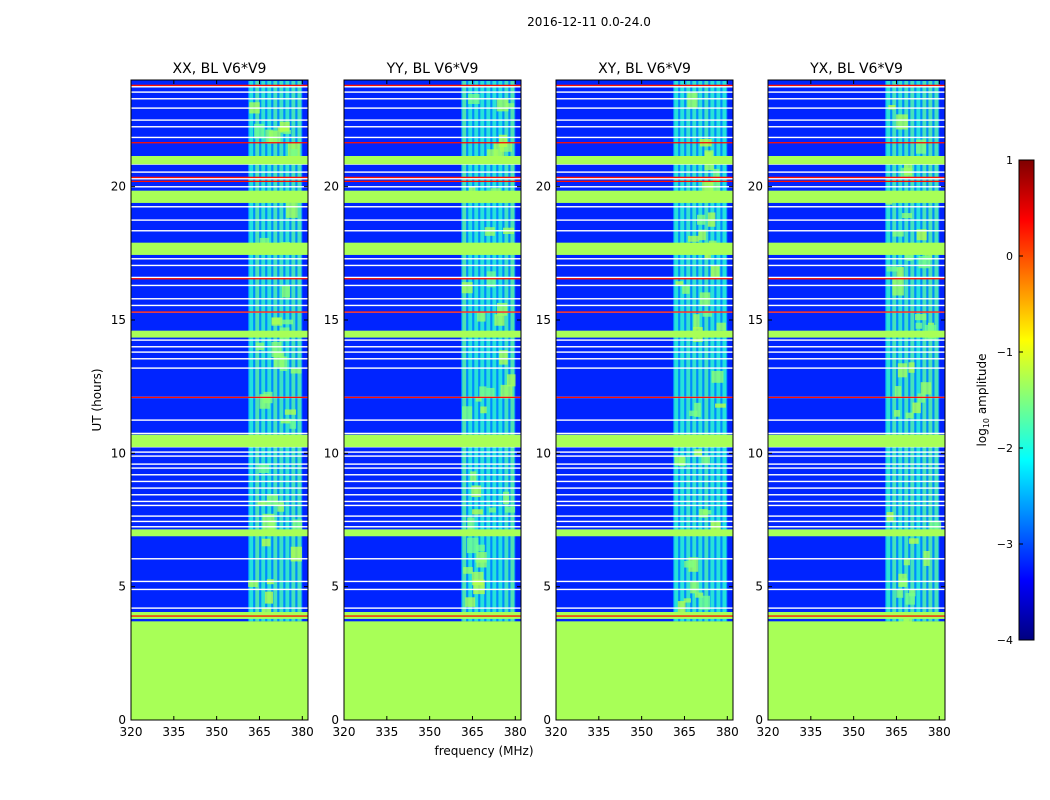  Describe the element at coordinates (644, 670) in the screenshot. I see `flagged-region` at that location.